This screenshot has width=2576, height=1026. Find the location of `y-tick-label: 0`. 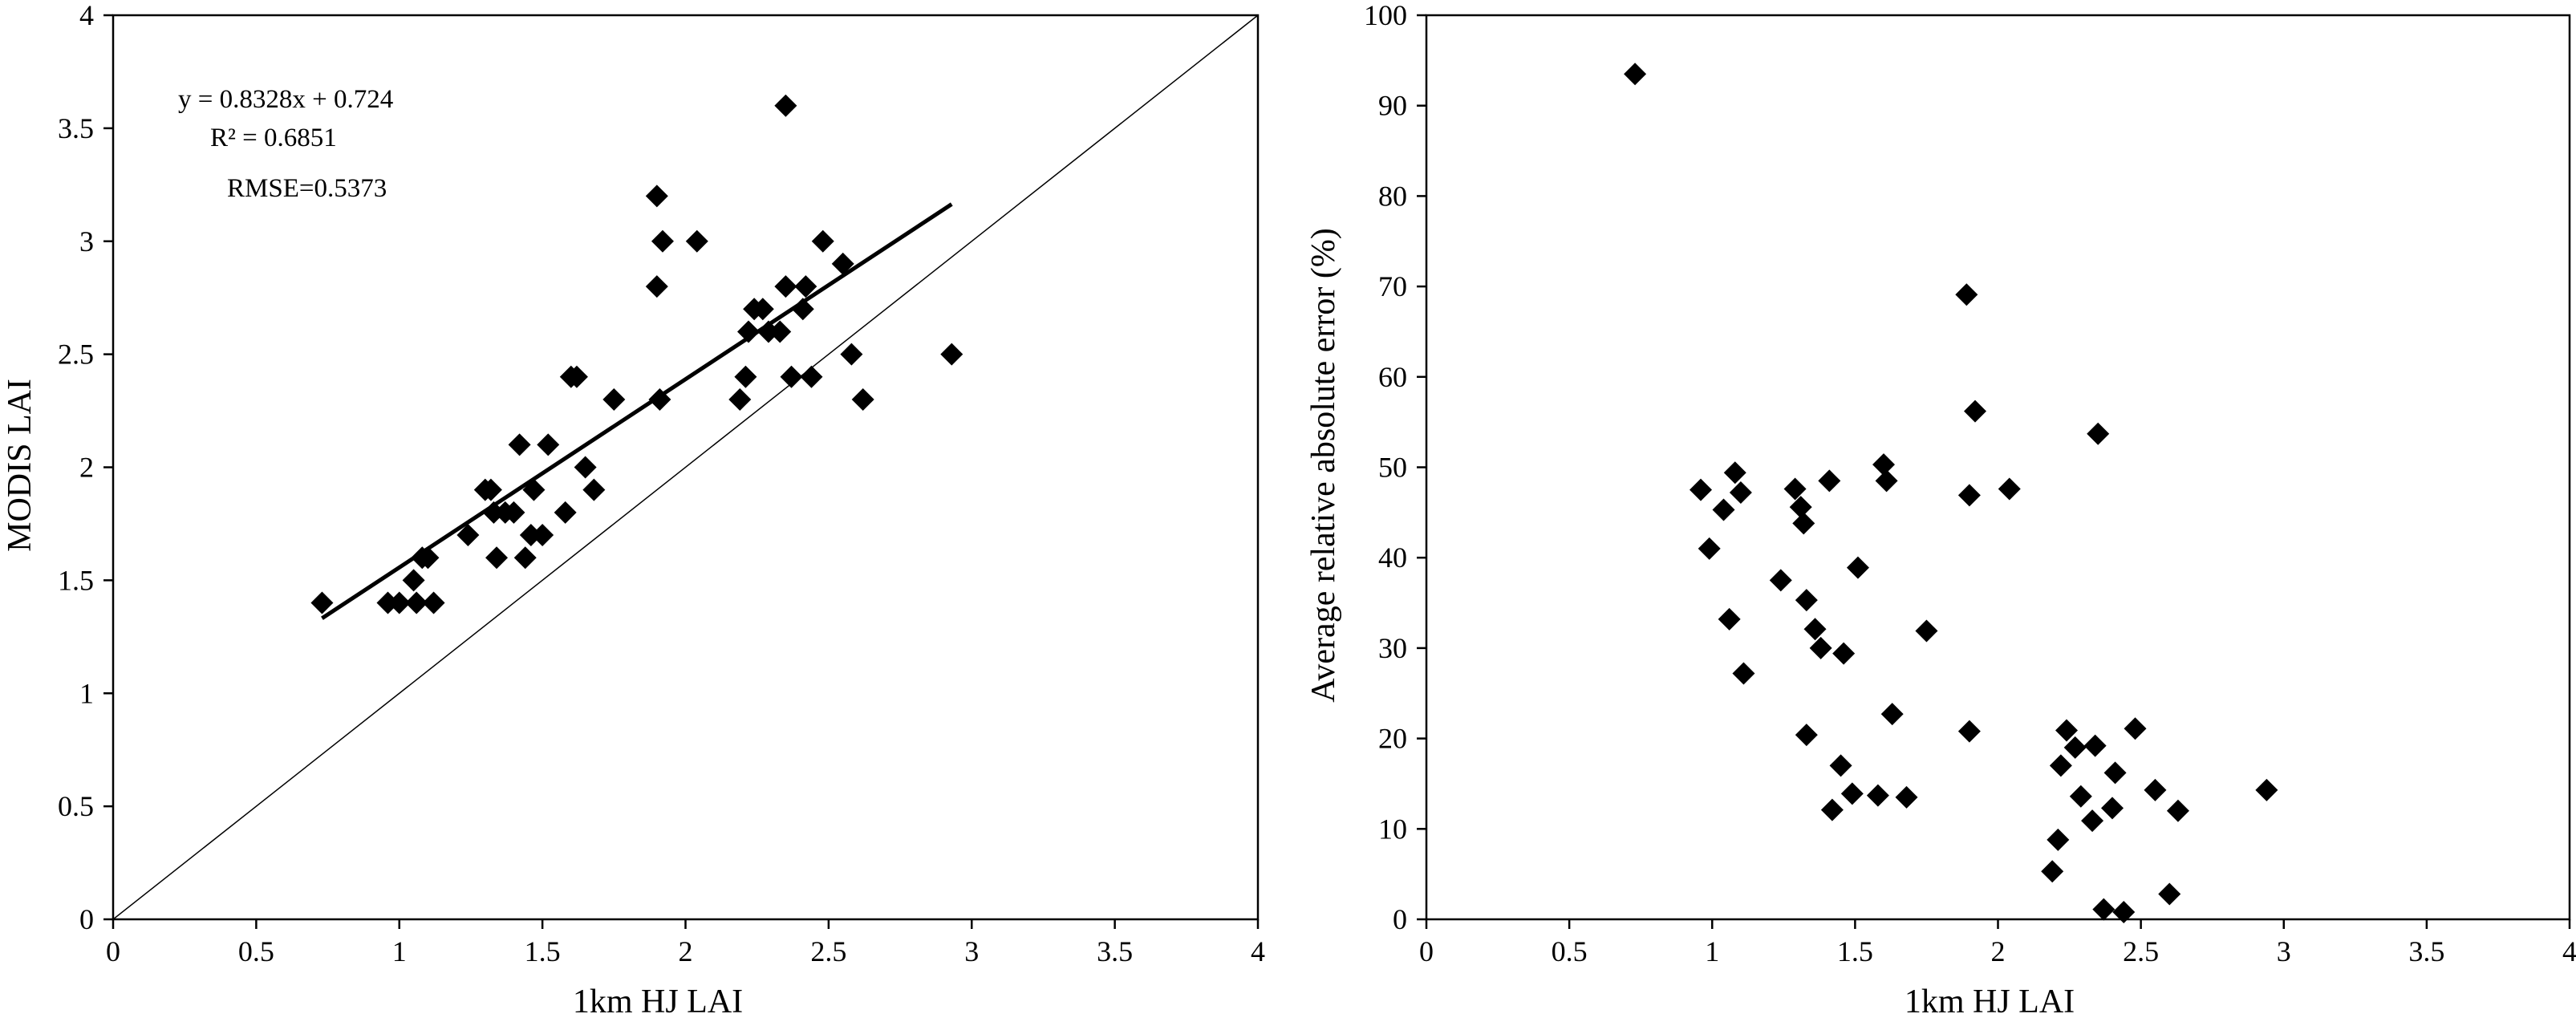

y-tick-label: 0 is located at coordinates (1400, 919).